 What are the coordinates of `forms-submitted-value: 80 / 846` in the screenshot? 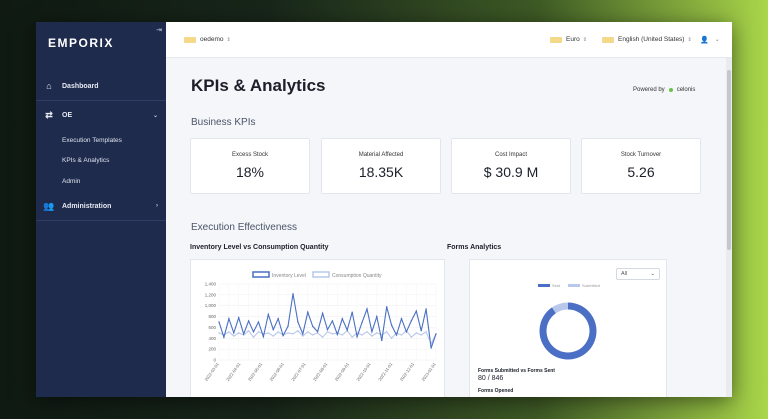 It's located at (491, 378).